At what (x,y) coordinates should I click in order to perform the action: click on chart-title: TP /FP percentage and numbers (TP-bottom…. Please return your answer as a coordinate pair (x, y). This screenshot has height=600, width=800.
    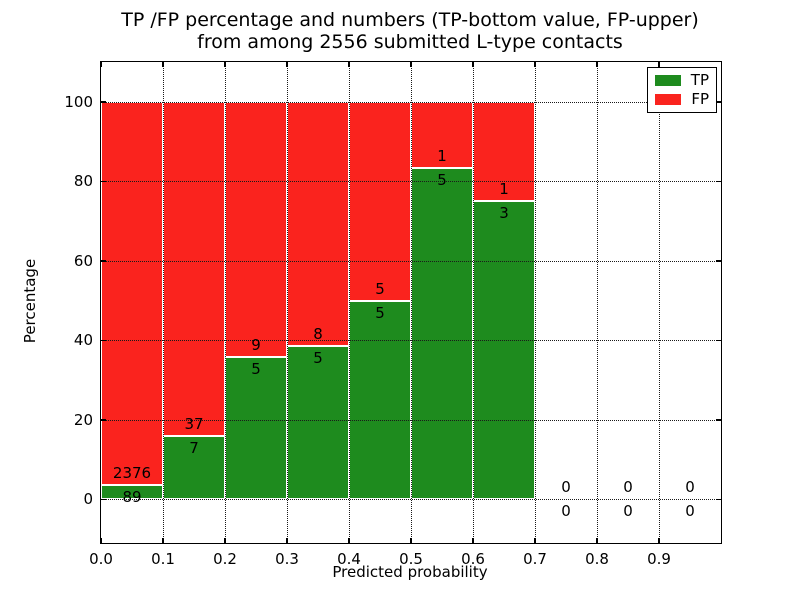
    Looking at the image, I should click on (410, 31).